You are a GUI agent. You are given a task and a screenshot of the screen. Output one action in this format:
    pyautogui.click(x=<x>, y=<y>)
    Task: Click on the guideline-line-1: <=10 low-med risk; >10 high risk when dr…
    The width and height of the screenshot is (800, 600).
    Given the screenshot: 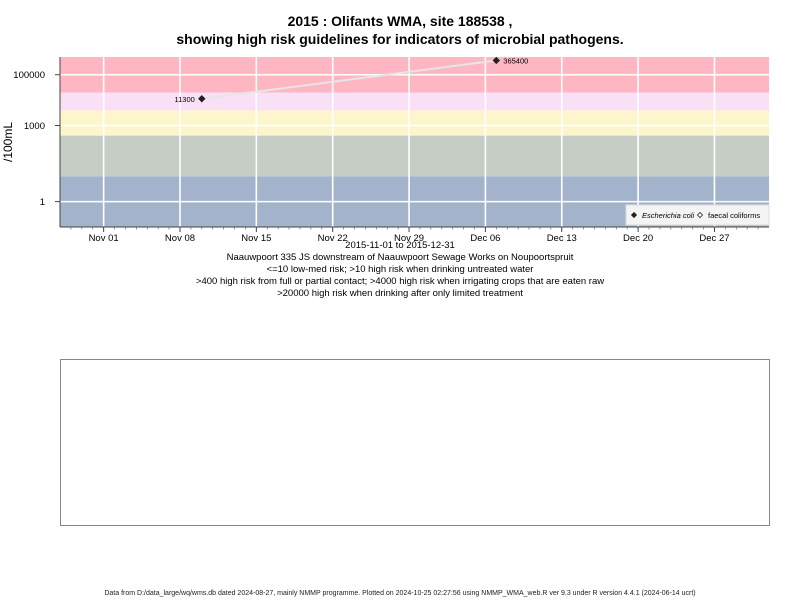 What is the action you would take?
    pyautogui.click(x=400, y=269)
    